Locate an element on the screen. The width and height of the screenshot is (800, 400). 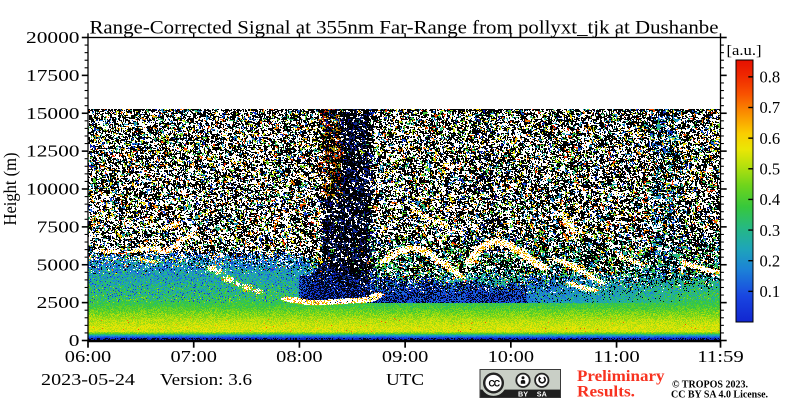
svg-text: 2500 is located at coordinates (58, 302).